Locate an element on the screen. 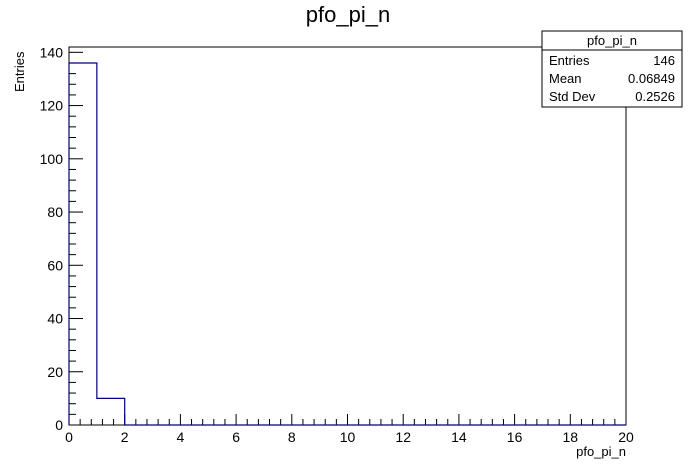 This screenshot has width=696, height=472. stats-mean-value: 0.06849 is located at coordinates (651, 78).